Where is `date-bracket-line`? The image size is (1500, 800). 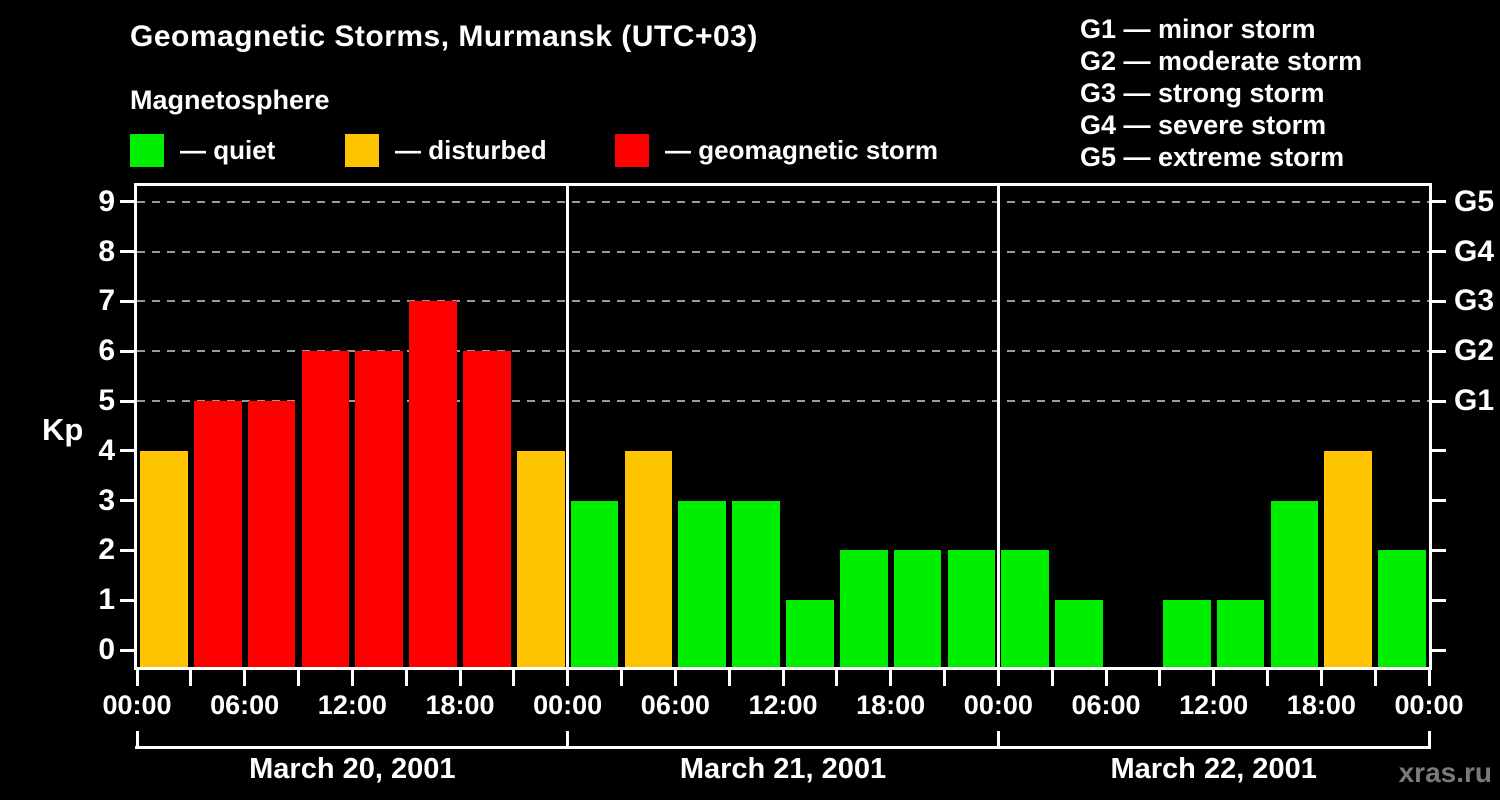
date-bracket-line is located at coordinates (781, 747).